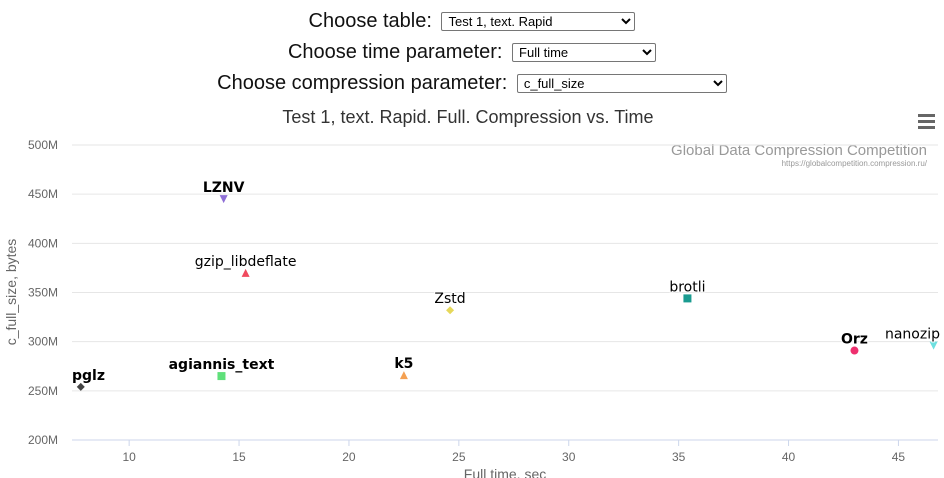 Image resolution: width=944 pixels, height=478 pixels. What do you see at coordinates (43, 440) in the screenshot?
I see `y-tick-label: 200M` at bounding box center [43, 440].